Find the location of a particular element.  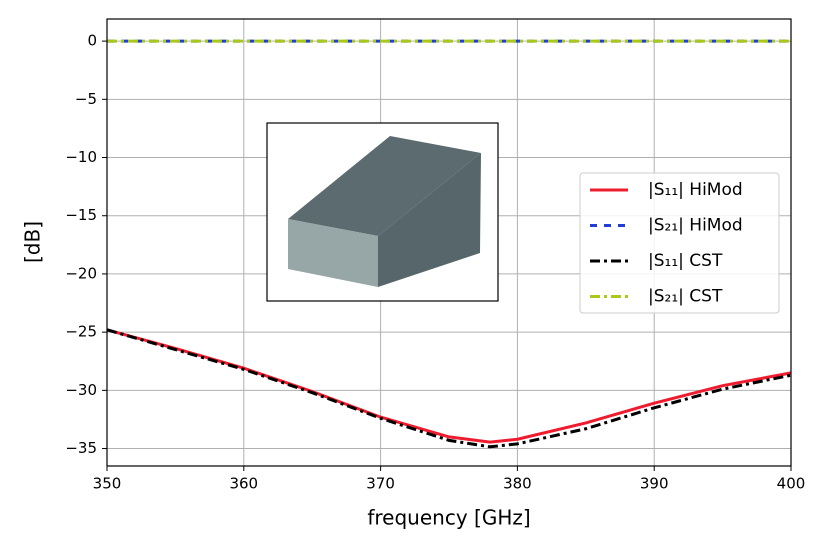

y-tick-label: −10 is located at coordinates (81, 157).